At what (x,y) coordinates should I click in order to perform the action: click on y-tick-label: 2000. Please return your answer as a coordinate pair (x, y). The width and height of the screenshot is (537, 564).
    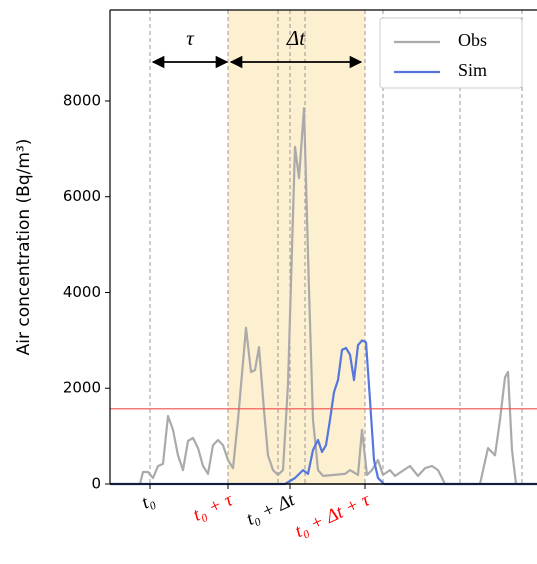
    Looking at the image, I should click on (82, 388).